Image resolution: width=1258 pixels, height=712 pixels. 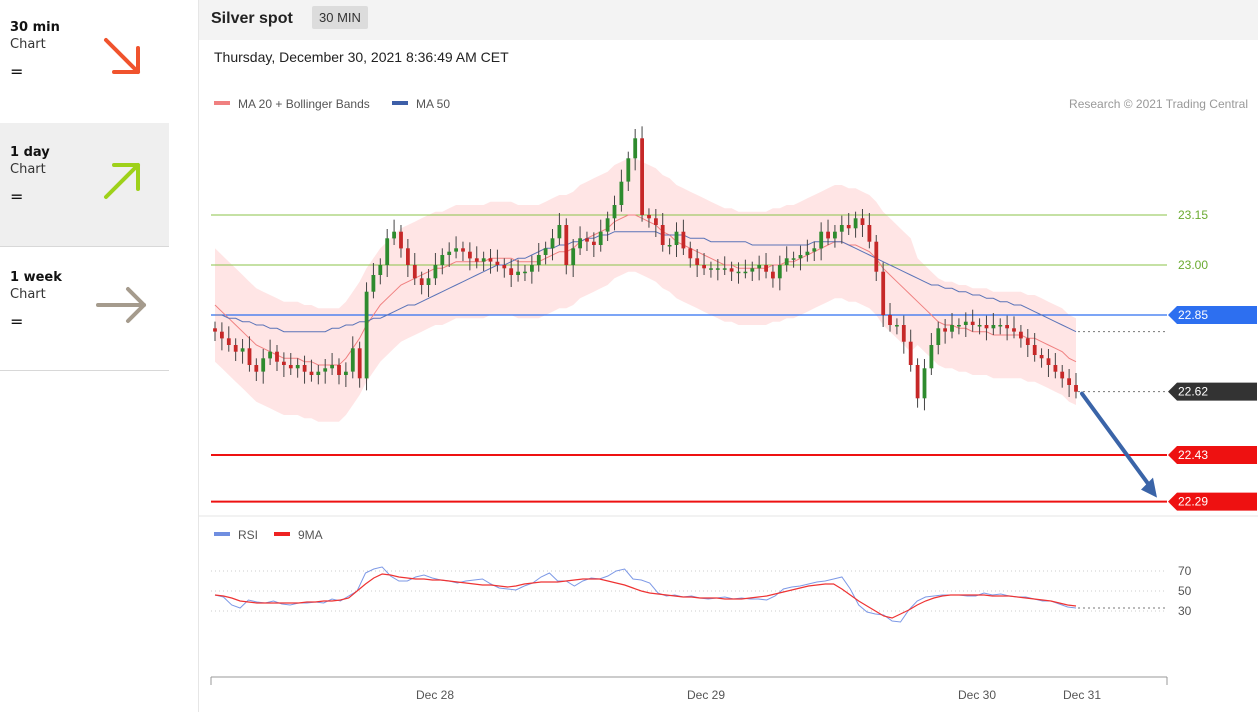 I want to click on legend-label-ma50: MA 50, so click(x=433, y=104).